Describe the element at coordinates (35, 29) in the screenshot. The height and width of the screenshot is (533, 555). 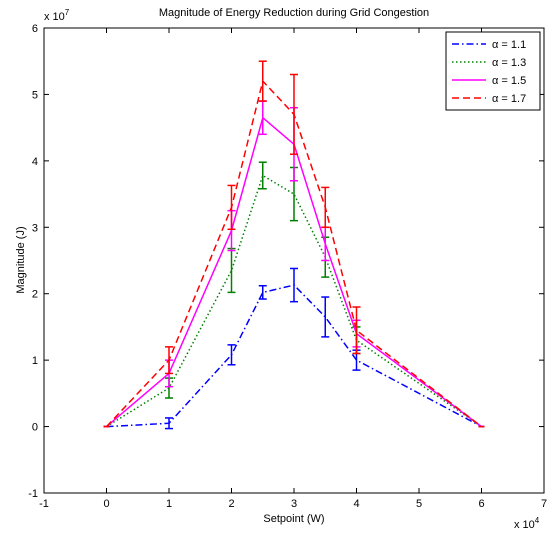
I see `y-tick-label: 6` at that location.